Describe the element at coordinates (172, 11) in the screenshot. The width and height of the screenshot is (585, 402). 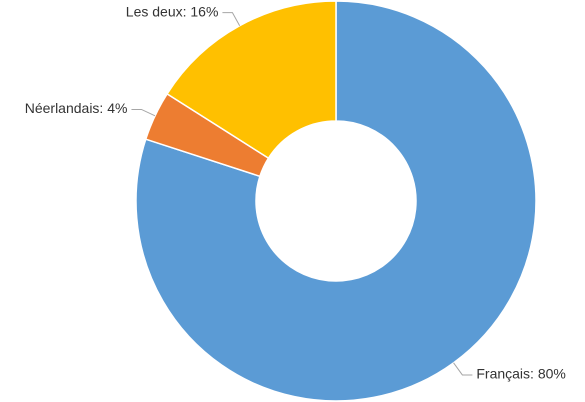
I see `data-label: Les deux: 16%` at that location.